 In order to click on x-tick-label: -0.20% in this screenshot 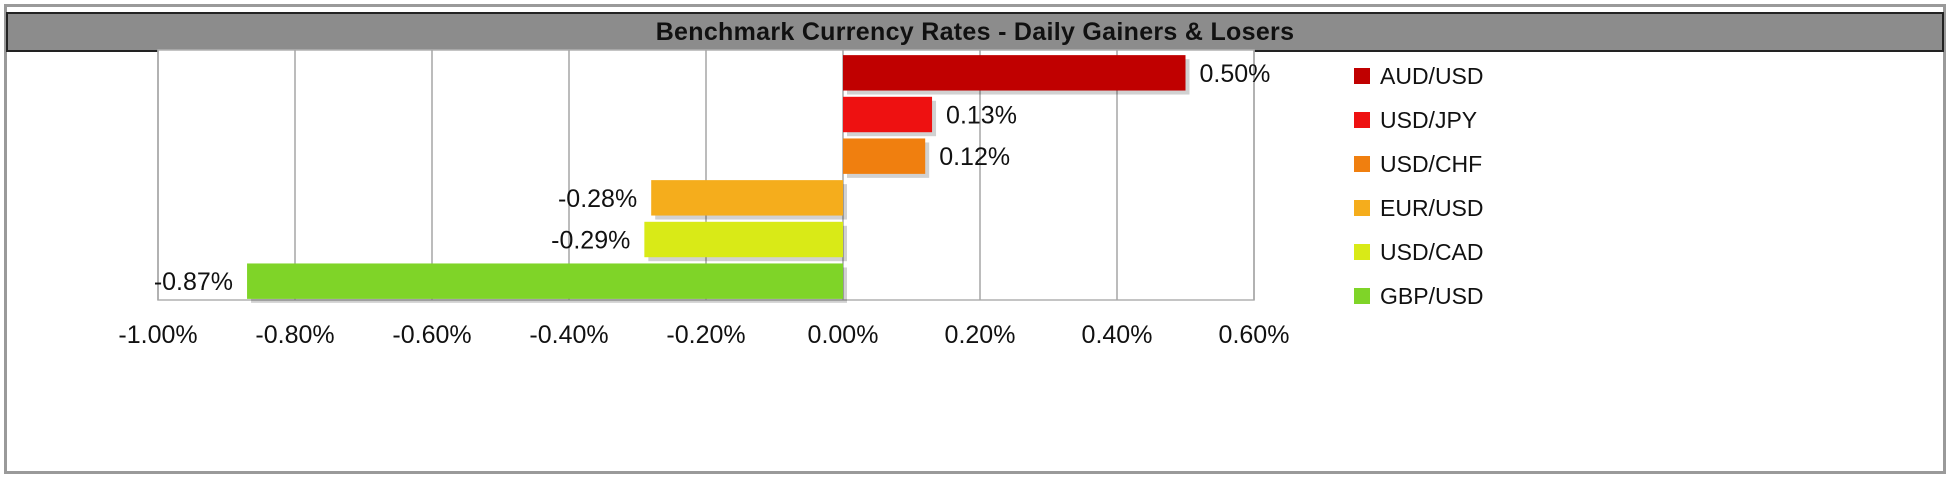, I will do `click(705, 335)`.